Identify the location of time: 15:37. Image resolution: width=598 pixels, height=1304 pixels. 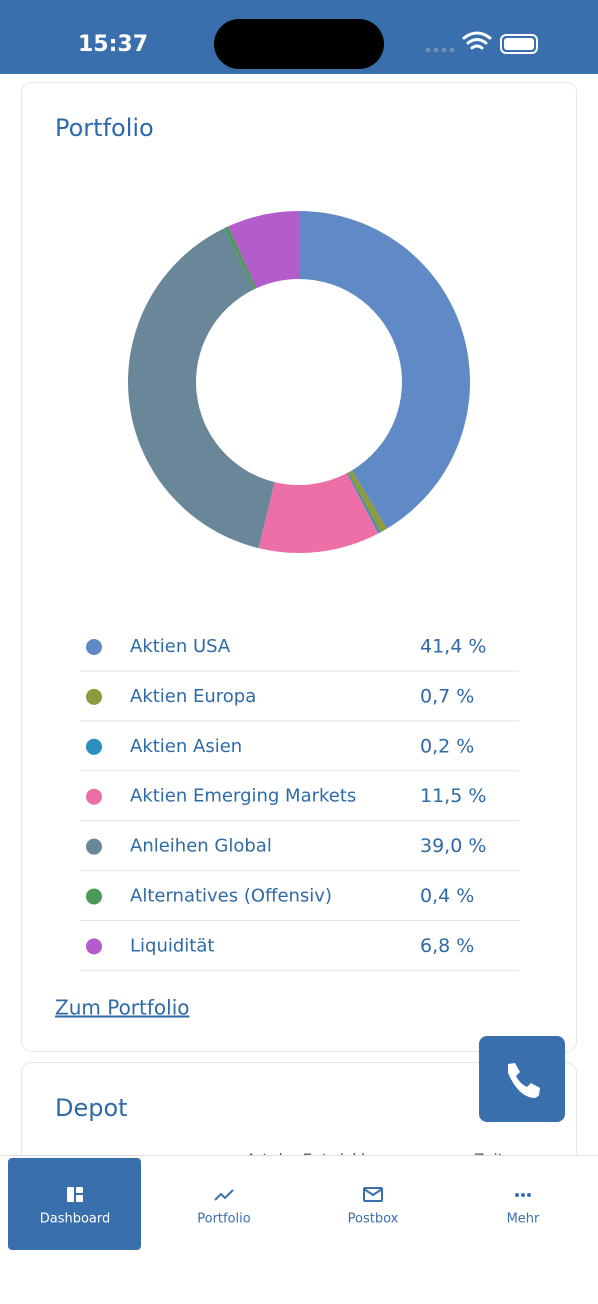
(113, 44).